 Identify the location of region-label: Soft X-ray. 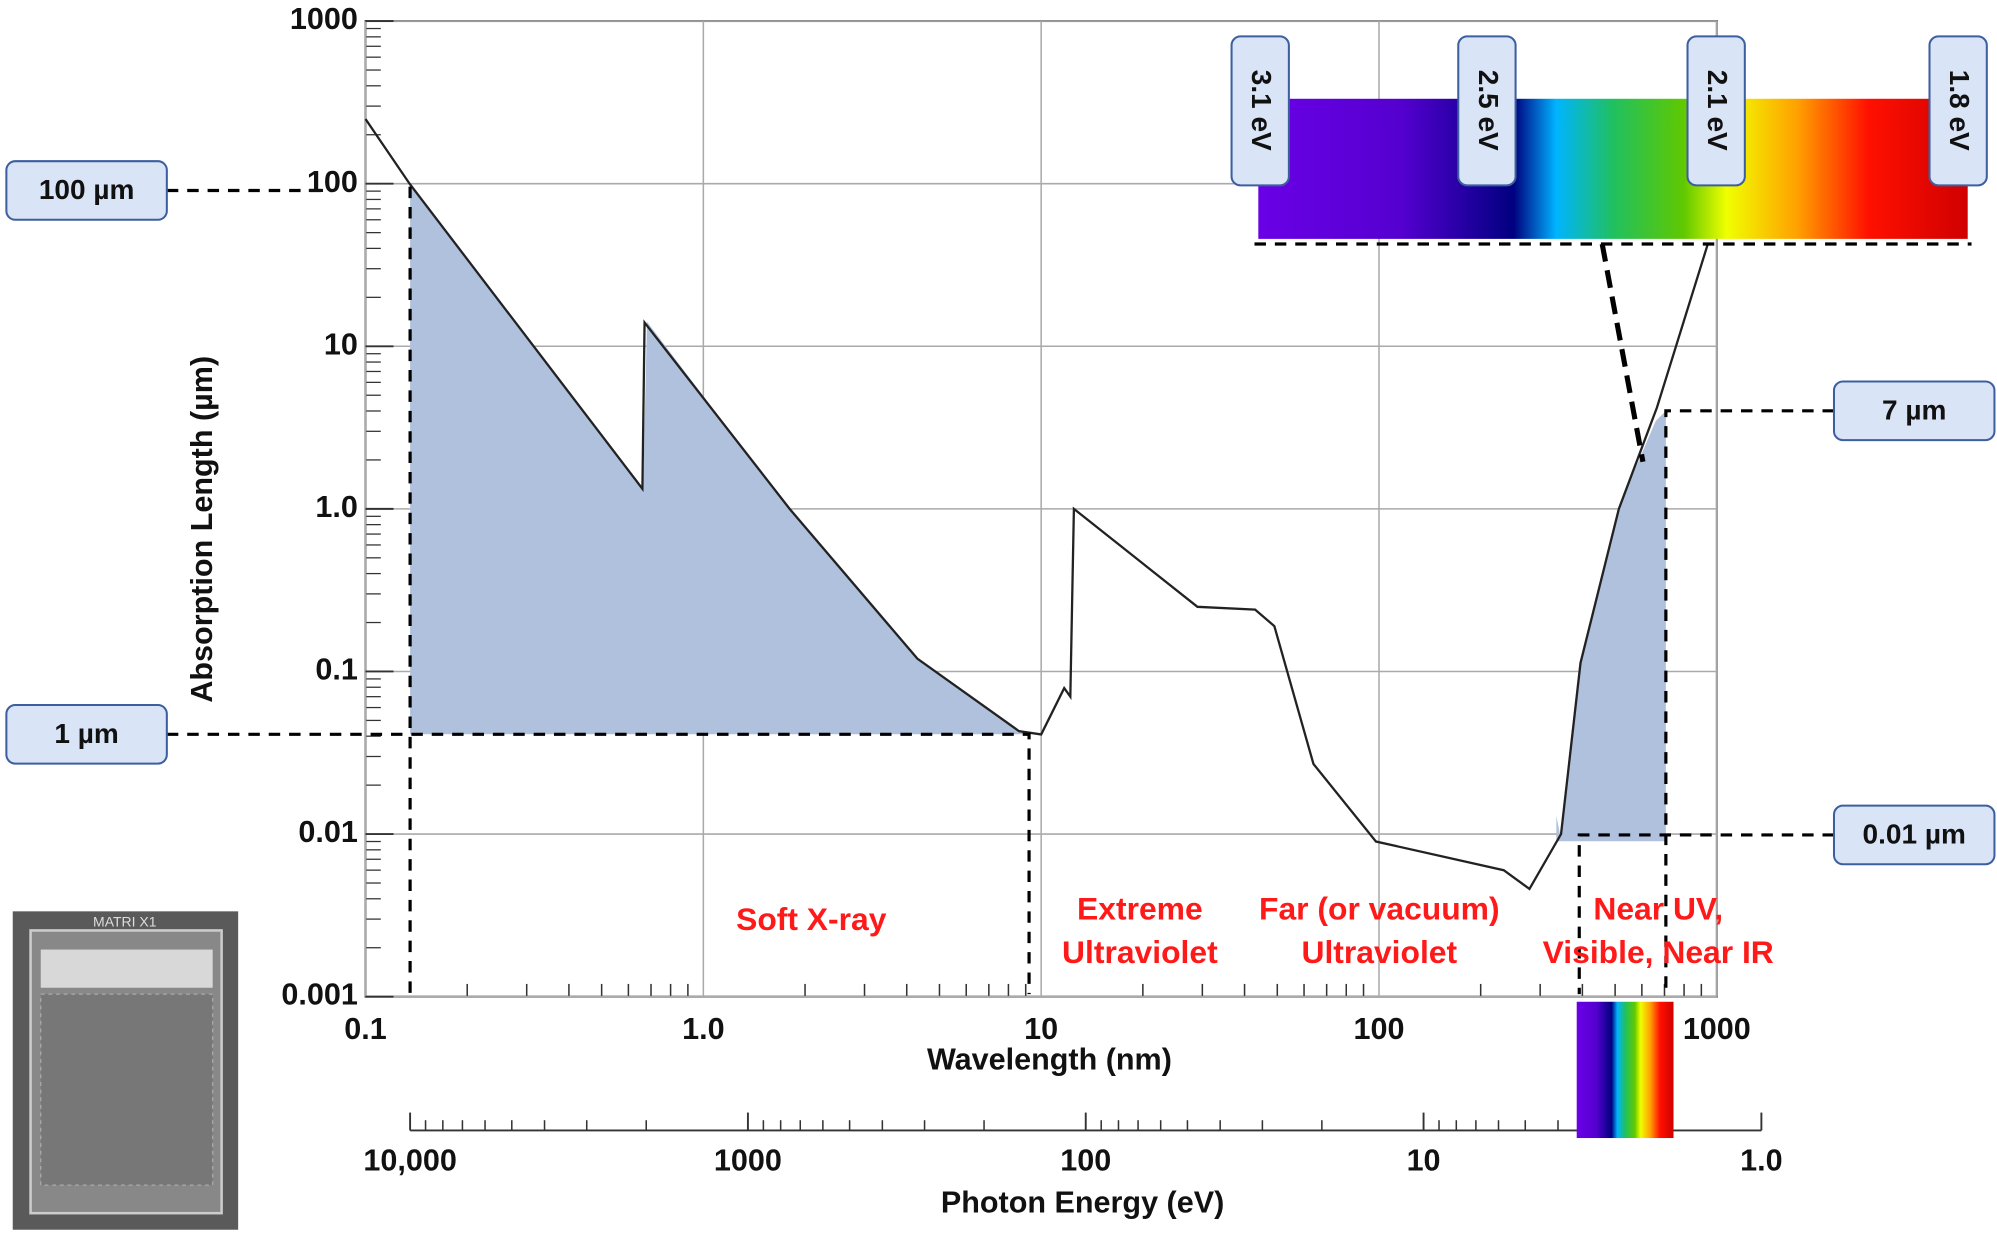
(811, 919).